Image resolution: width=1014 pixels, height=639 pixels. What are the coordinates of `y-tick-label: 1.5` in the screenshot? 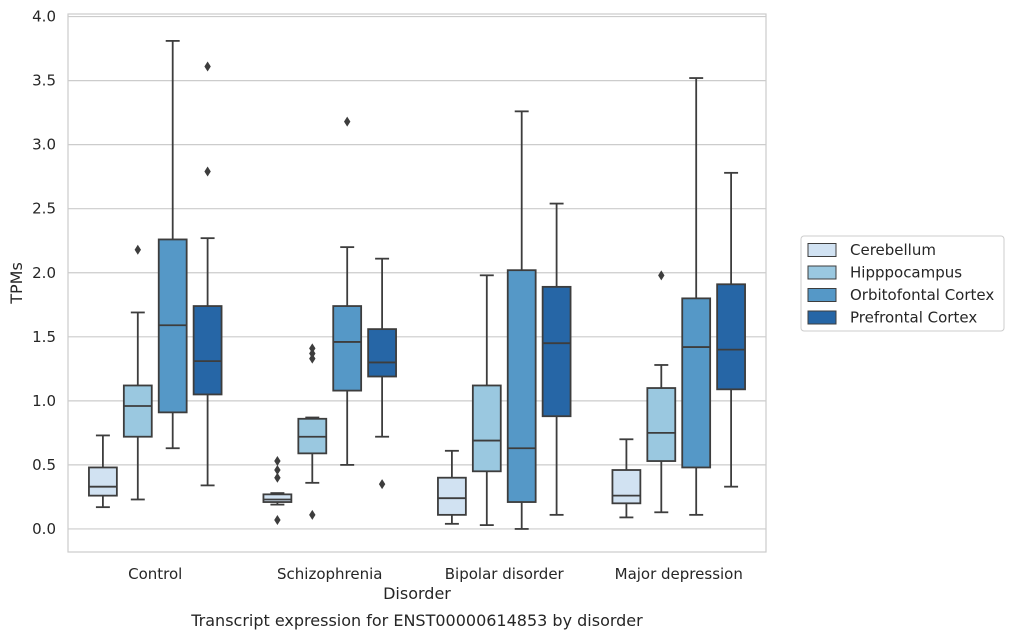 It's located at (44, 337).